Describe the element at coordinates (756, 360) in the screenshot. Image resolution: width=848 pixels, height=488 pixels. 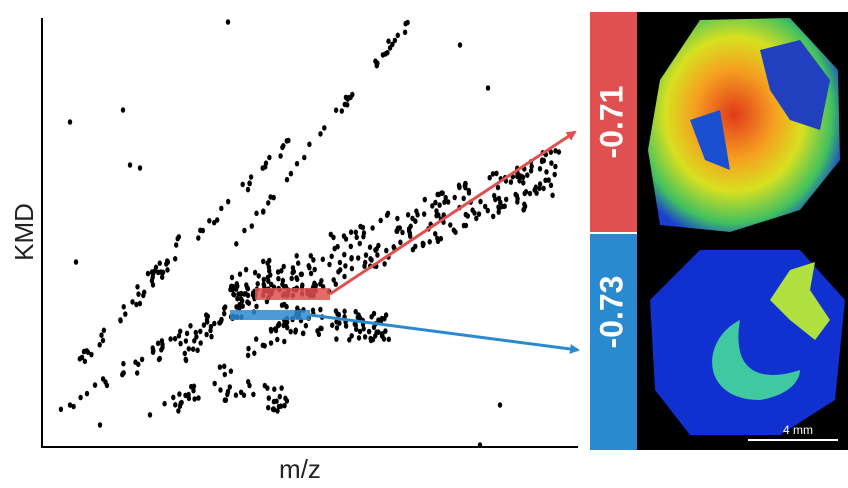
I see `tissue-detail` at that location.